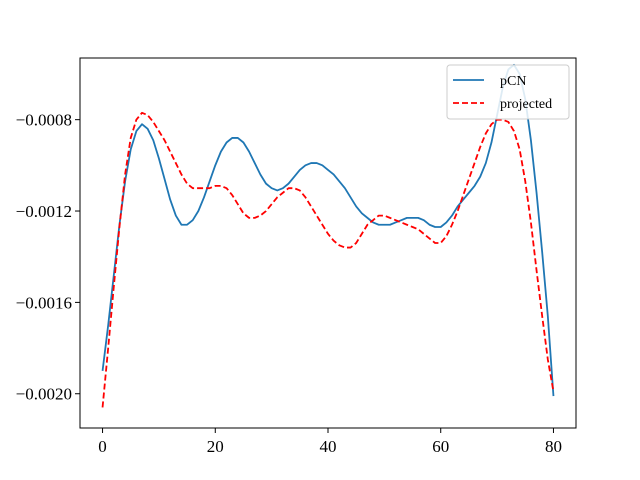  What do you see at coordinates (48, 257) in the screenshot?
I see `y-axis: −0.0020 −0.0016 −0.0012 −0.0008` at bounding box center [48, 257].